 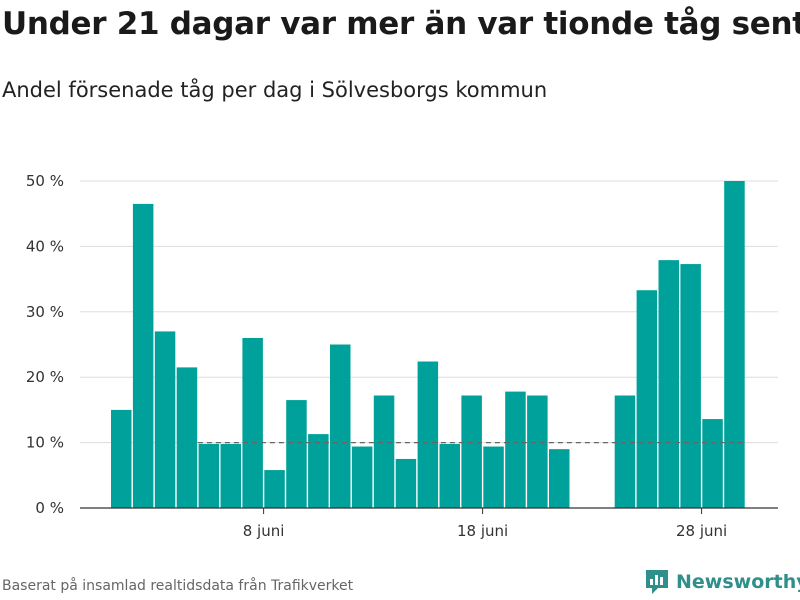 I want to click on x-tick-label: 18 juni, so click(x=482, y=531).